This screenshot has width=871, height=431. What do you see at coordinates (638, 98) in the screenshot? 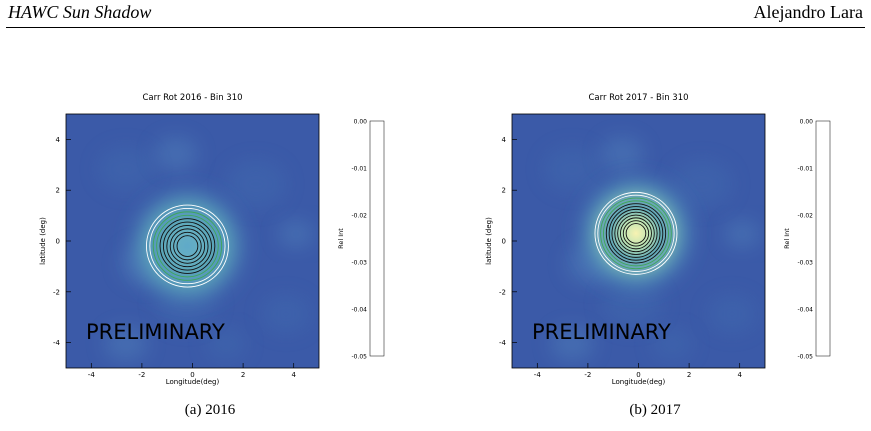
I see `chart-title: Carr Rot 2017 - Bin 310` at bounding box center [638, 98].